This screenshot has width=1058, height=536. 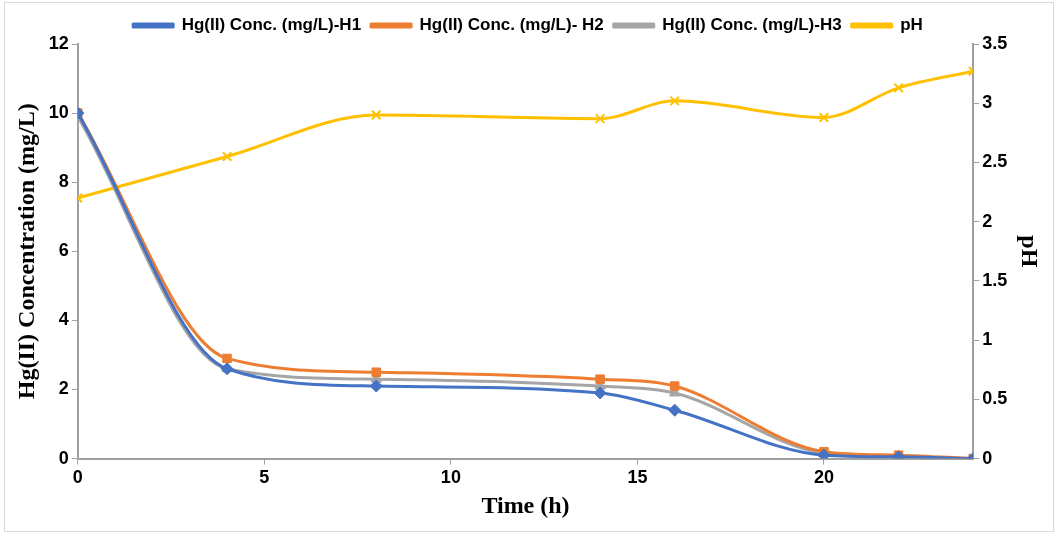 What do you see at coordinates (995, 42) in the screenshot?
I see `y2-tick-label: 3.5` at bounding box center [995, 42].